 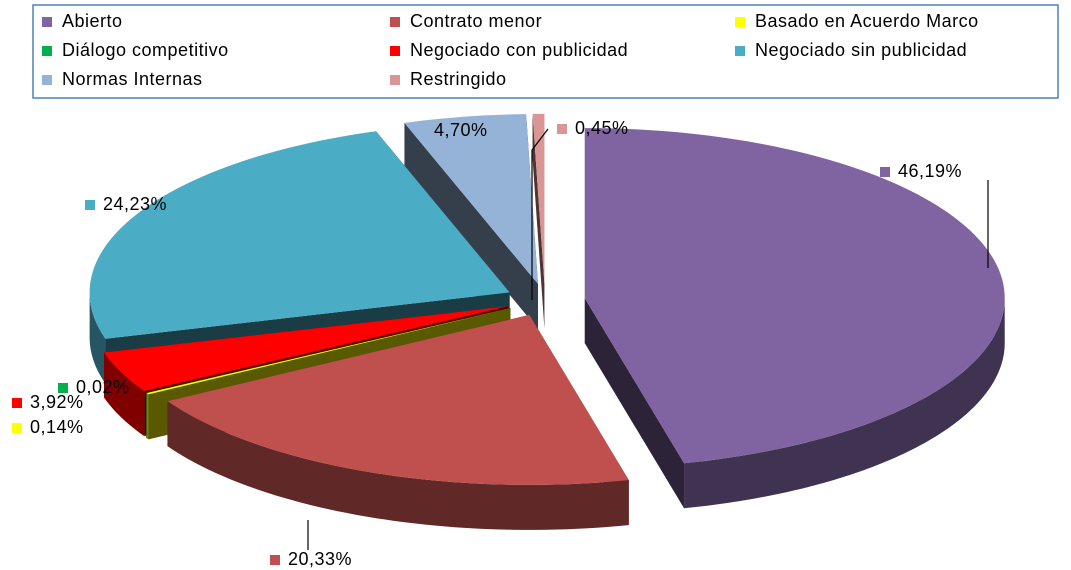 I want to click on legend-label: Abierto, so click(x=92, y=21).